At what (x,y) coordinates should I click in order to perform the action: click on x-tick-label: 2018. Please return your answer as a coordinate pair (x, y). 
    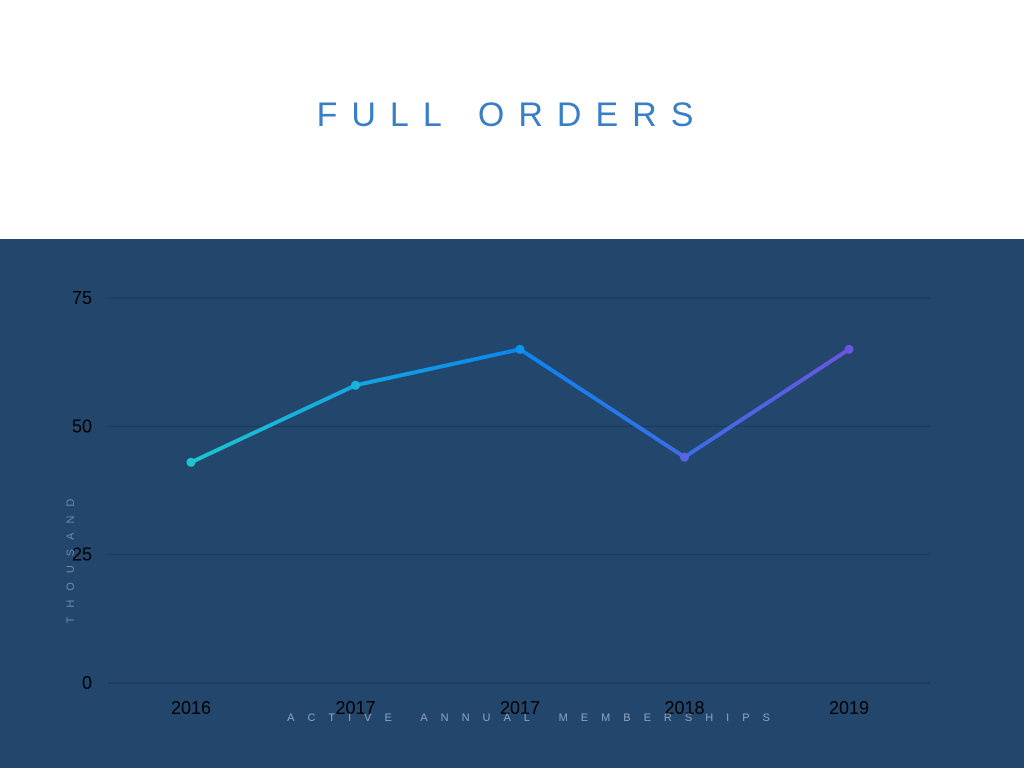
    Looking at the image, I should click on (684, 708).